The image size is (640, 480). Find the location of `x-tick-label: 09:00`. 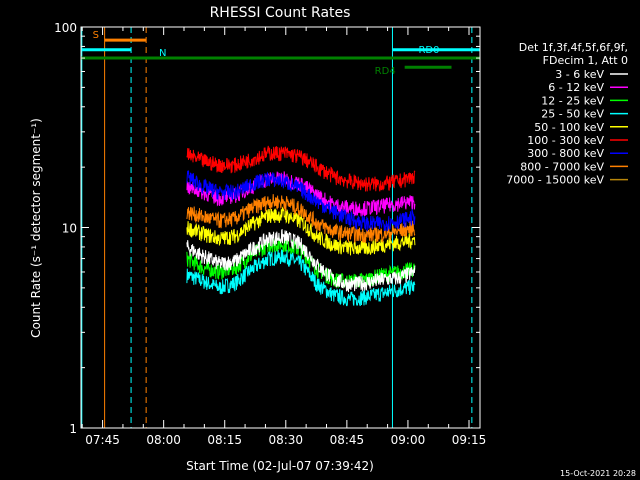

x-tick-label: 09:00 is located at coordinates (408, 440).